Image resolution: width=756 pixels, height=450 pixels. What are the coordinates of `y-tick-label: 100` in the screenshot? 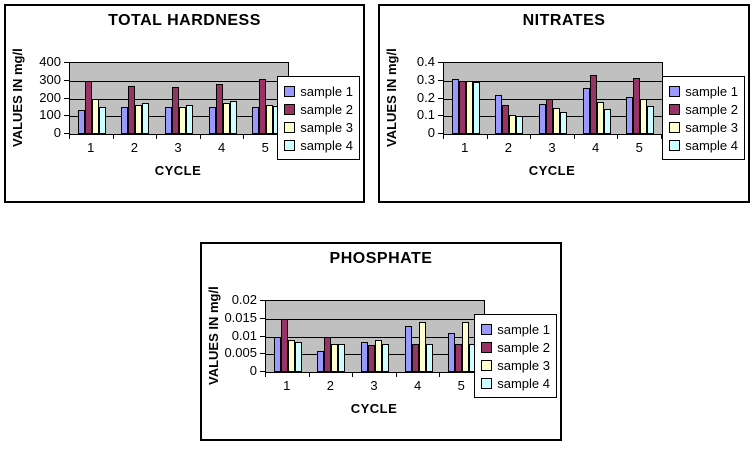 It's located at (50, 115).